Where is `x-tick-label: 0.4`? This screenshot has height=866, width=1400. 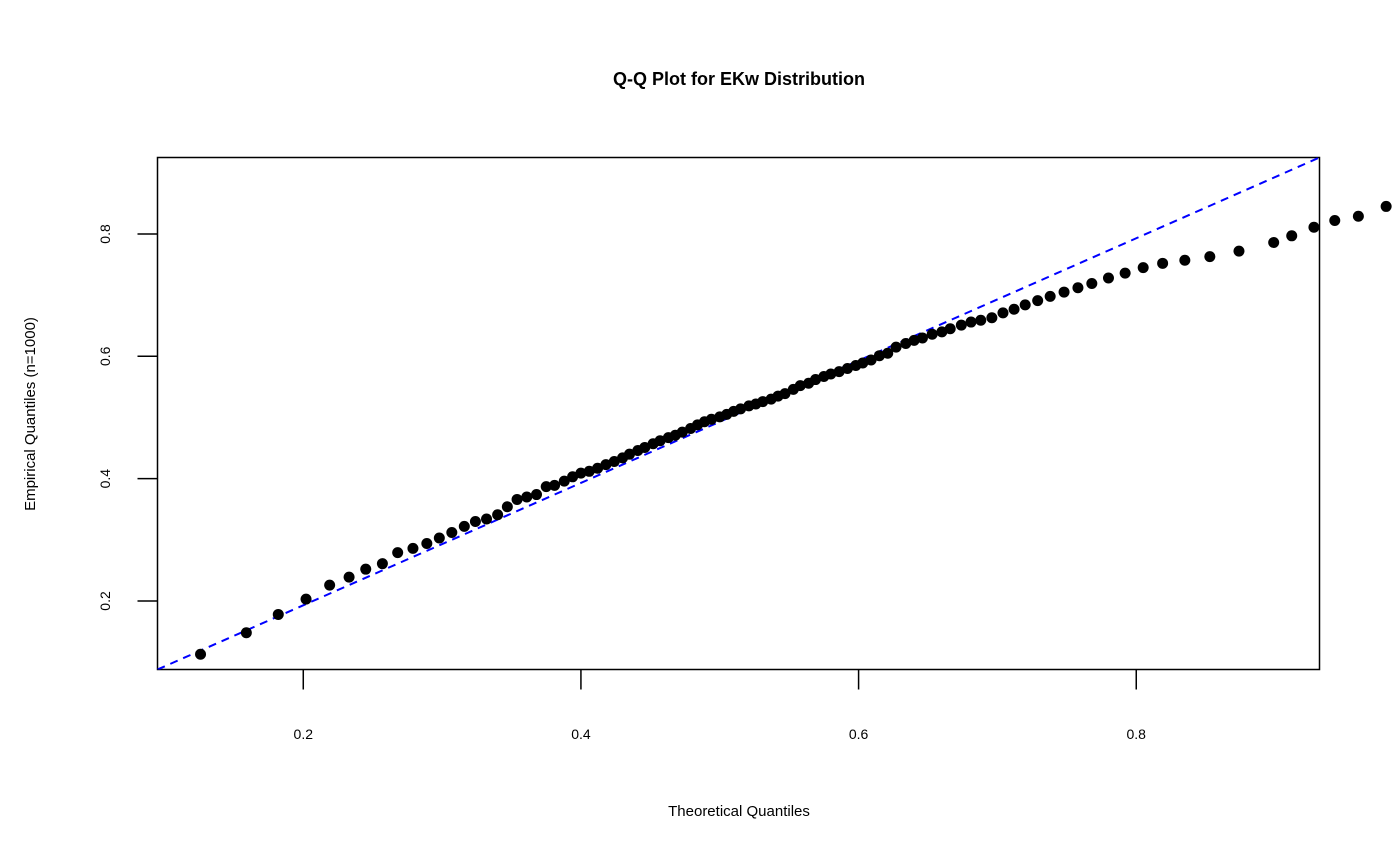
x-tick-label: 0.4 is located at coordinates (581, 734).